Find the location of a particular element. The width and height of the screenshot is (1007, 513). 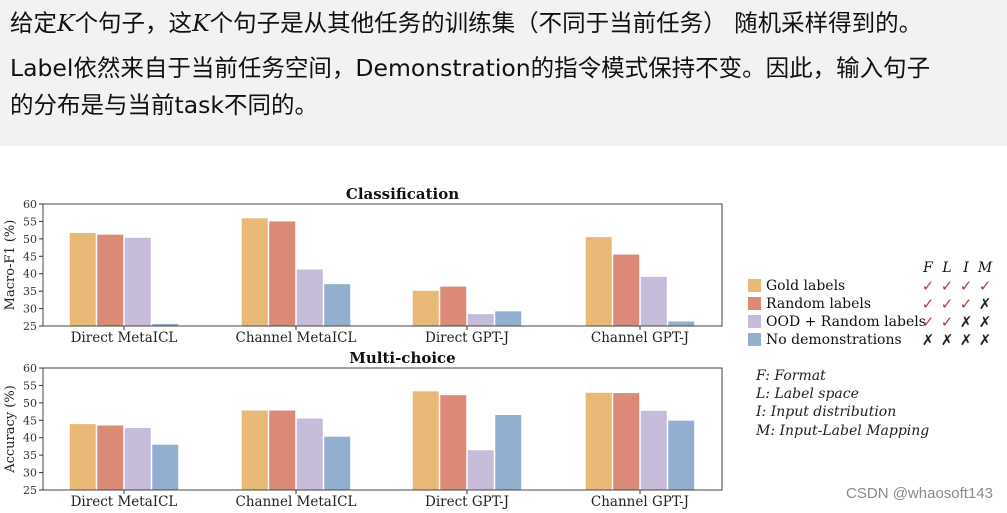

legend-header-m: M is located at coordinates (985, 268).